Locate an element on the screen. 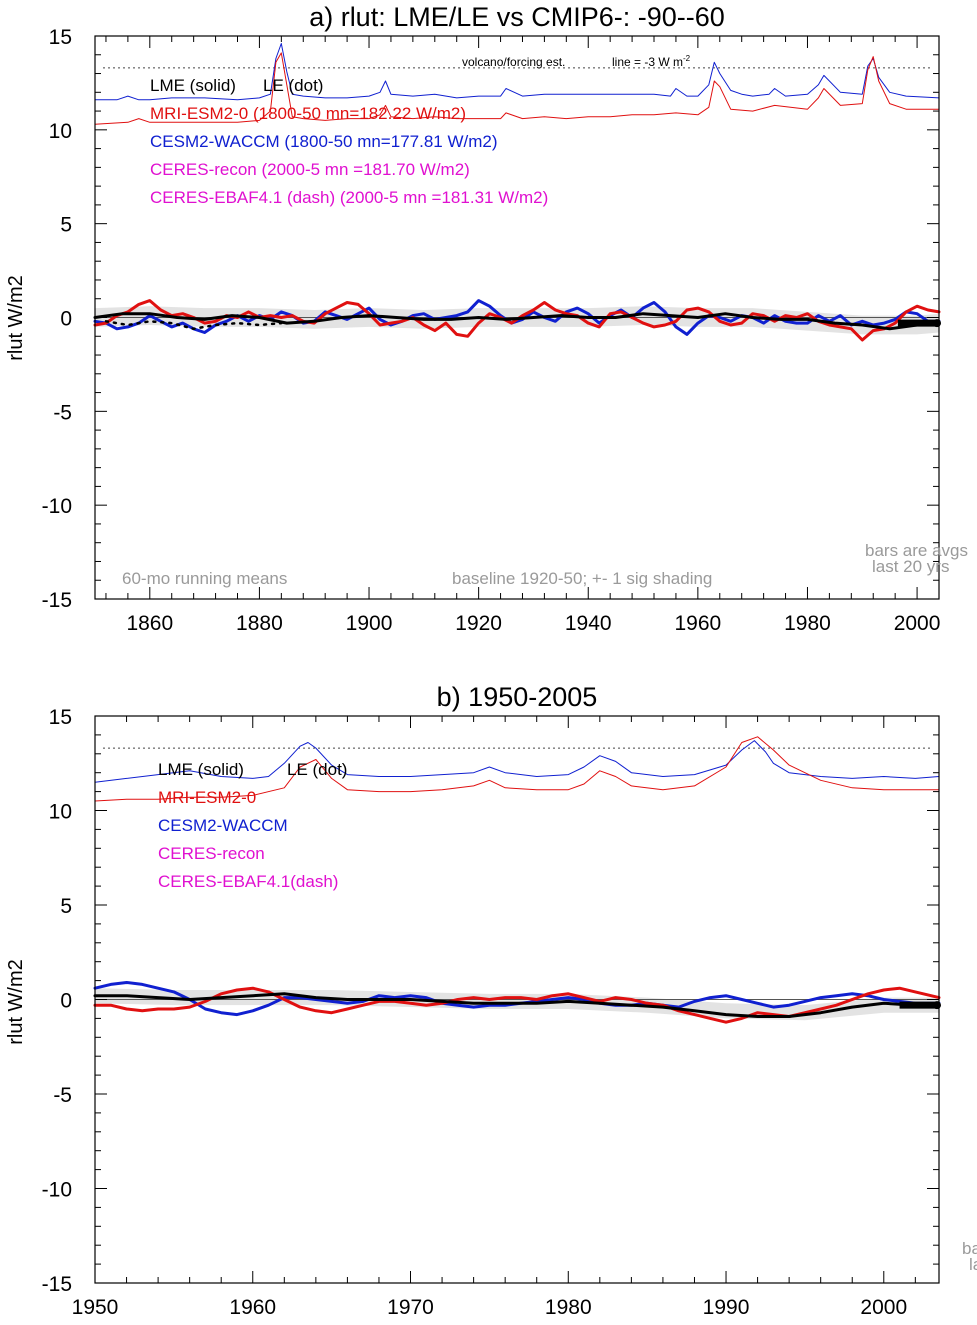 The image size is (977, 1325). reference-line-label: line = -3 W m-2 is located at coordinates (651, 61).